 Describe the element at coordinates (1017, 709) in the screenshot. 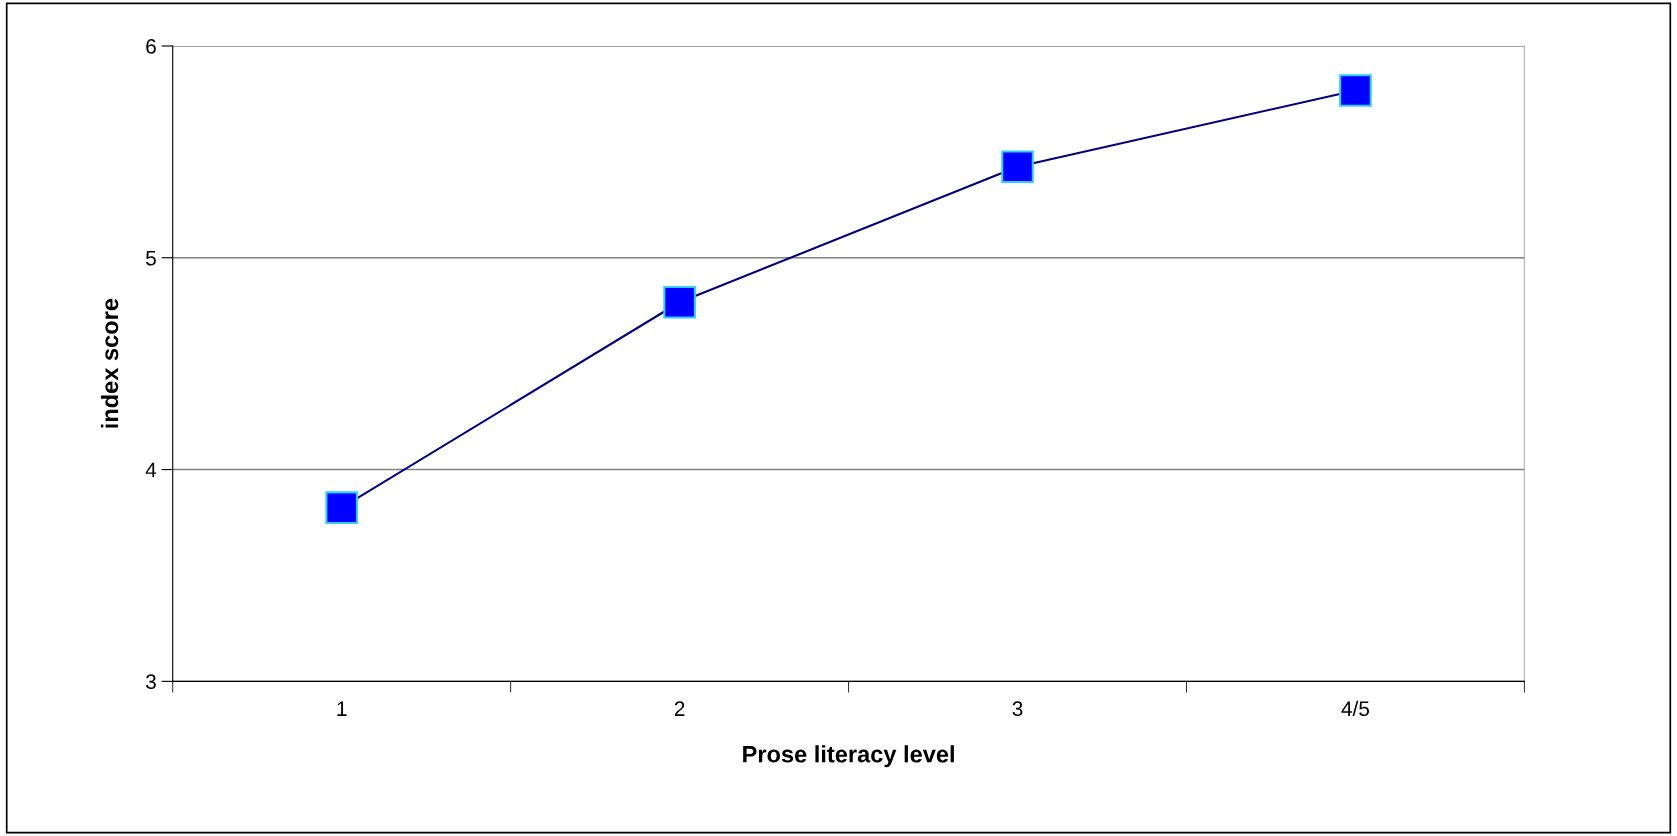

I see `x-tick-label: 3` at that location.